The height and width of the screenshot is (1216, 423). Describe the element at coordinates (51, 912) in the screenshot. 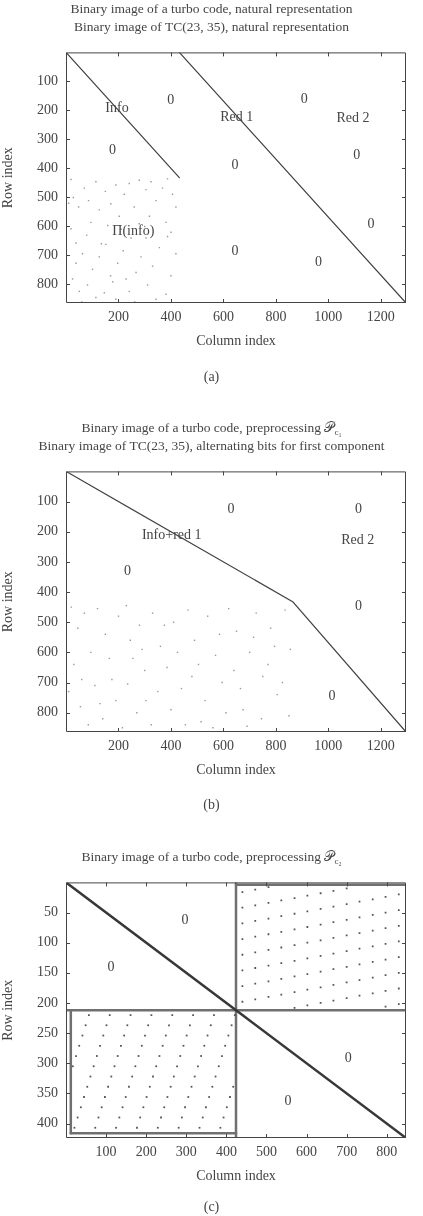

I see `y-tick-label: 50` at that location.